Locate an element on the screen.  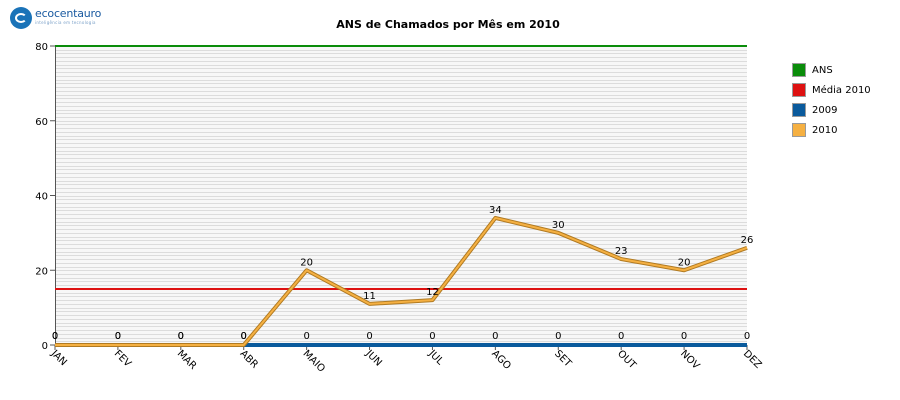
y-tick-label: 40 is located at coordinates (41, 197).